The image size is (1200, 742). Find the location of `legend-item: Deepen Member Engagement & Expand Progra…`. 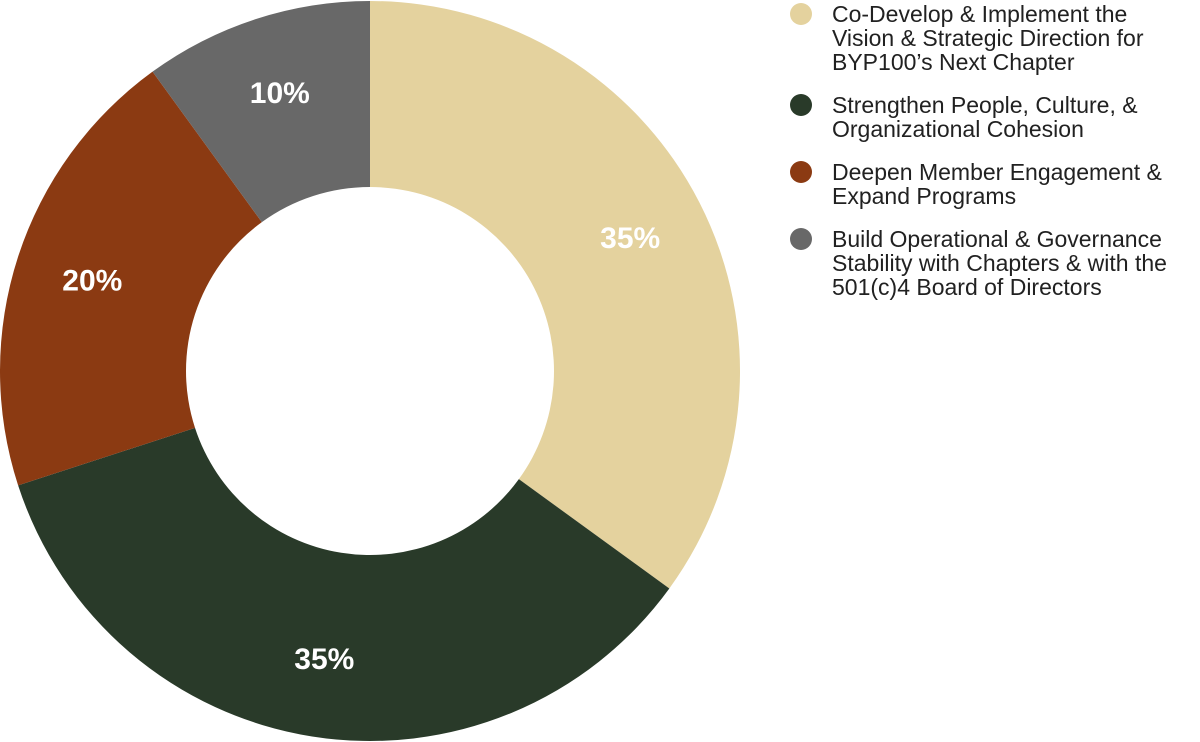

legend-item: Deepen Member Engagement & Expand Progra… is located at coordinates (990, 184).